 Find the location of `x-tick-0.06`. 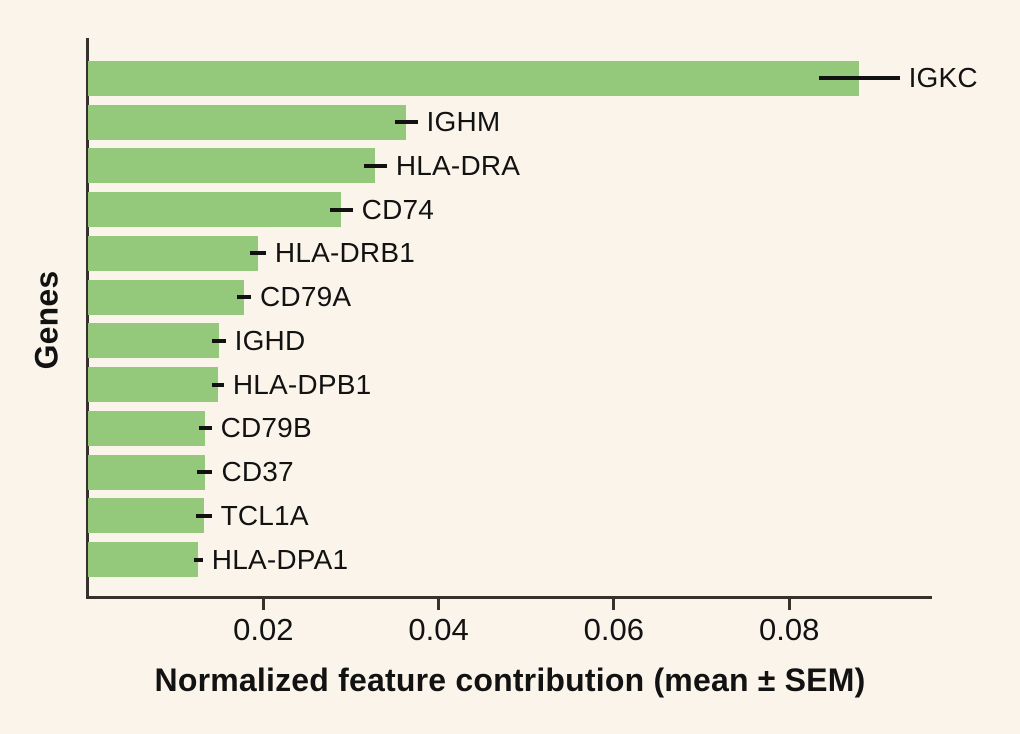

x-tick-0.06 is located at coordinates (614, 604).